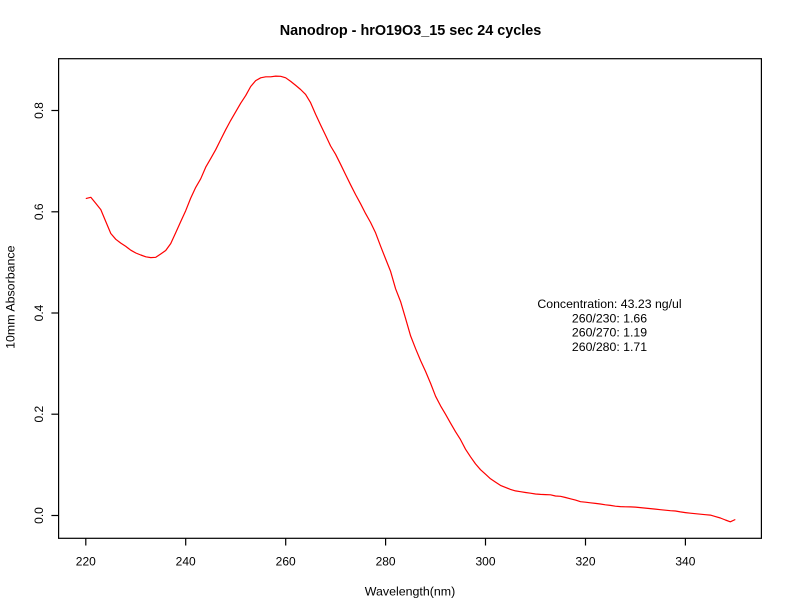 This screenshot has width=792, height=612. I want to click on svg-text: 260, so click(286, 561).